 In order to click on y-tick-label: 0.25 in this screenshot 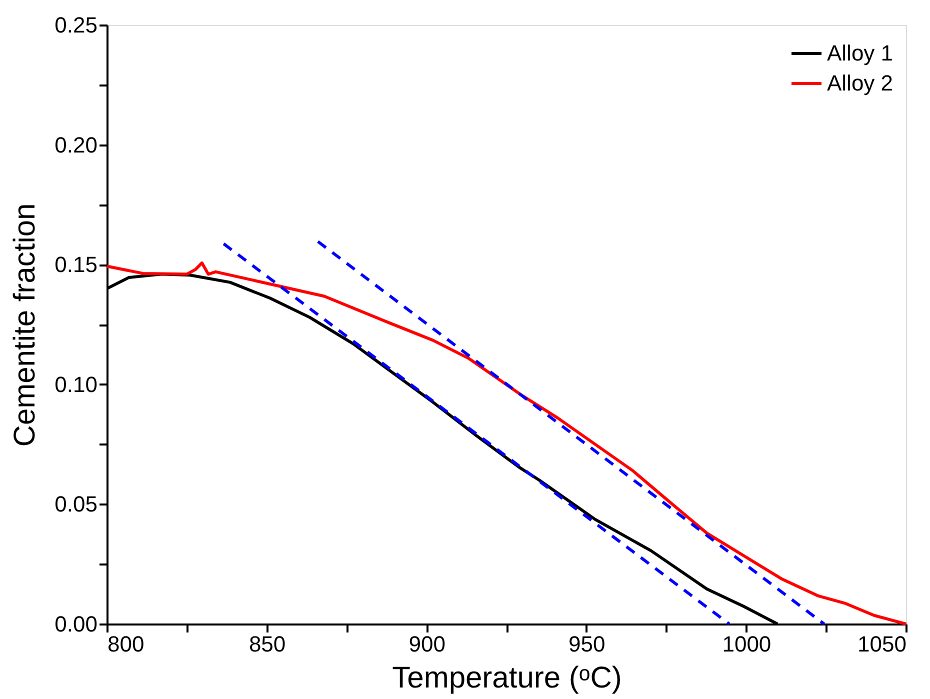, I will do `click(76, 25)`.